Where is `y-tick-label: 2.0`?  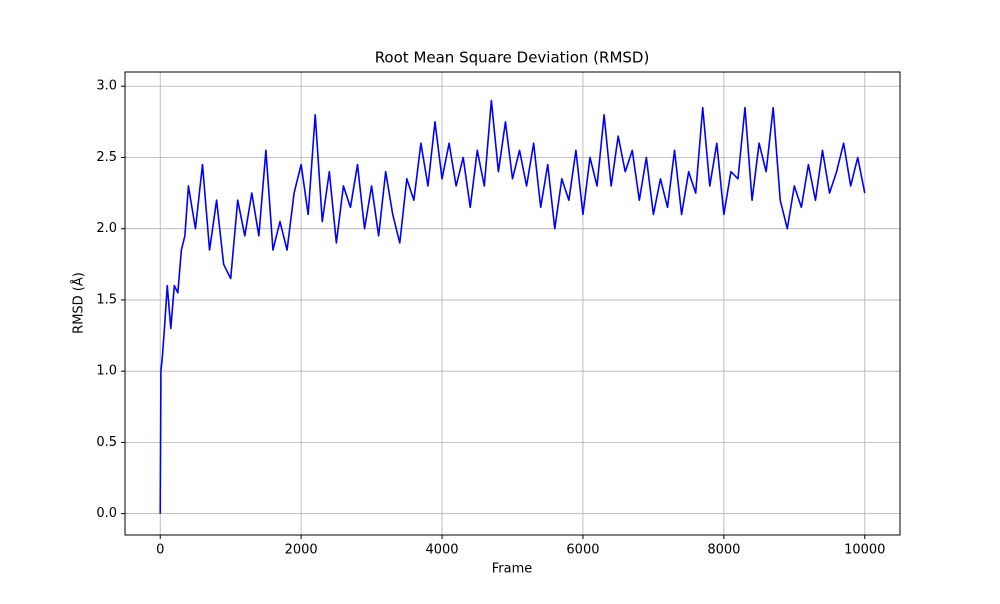
y-tick-label: 2.0 is located at coordinates (106, 228).